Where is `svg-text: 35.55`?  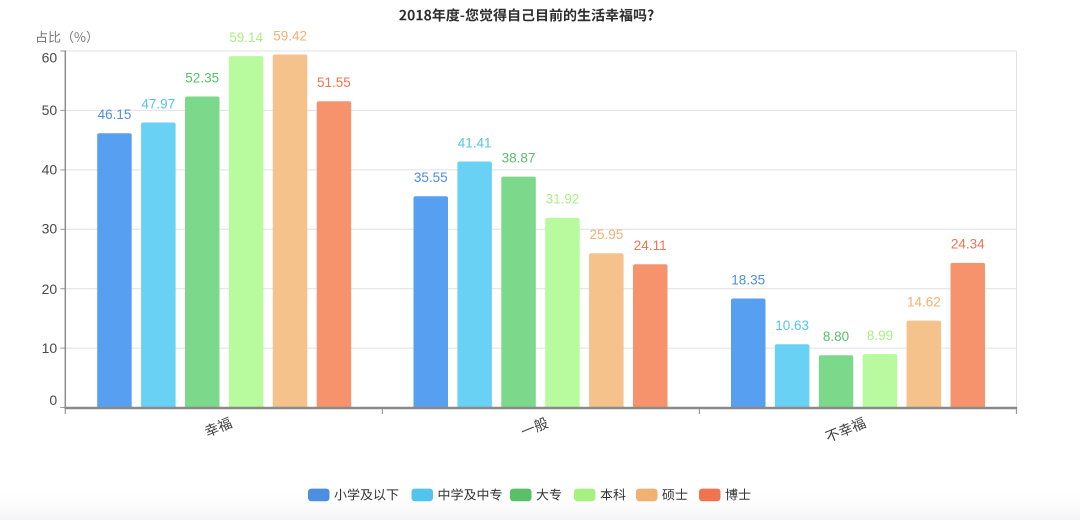 svg-text: 35.55 is located at coordinates (431, 177).